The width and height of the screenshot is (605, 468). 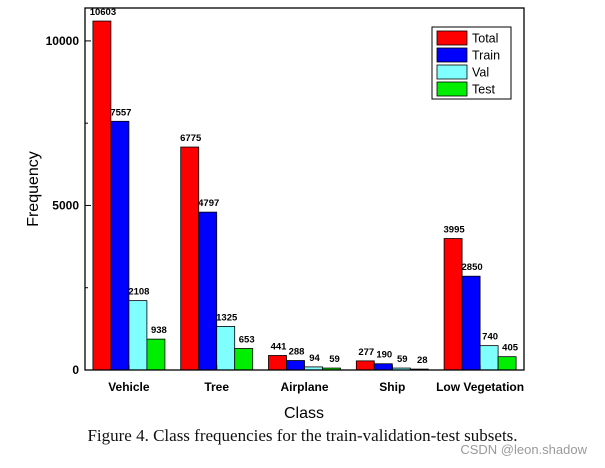 I want to click on bar-test-low-vegetation, so click(x=507, y=363).